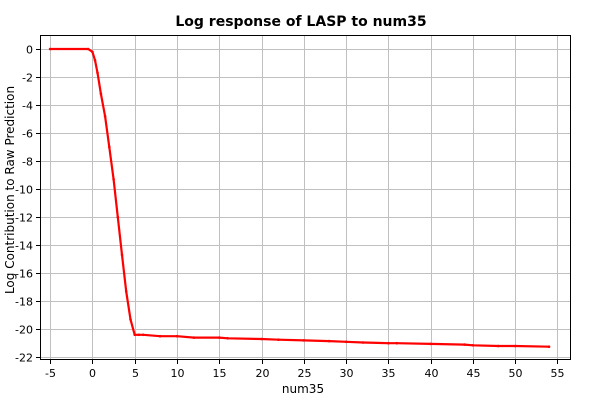 Image resolution: width=600 pixels, height=400 pixels. What do you see at coordinates (24, 358) in the screenshot?
I see `y-tick-label: -22` at bounding box center [24, 358].